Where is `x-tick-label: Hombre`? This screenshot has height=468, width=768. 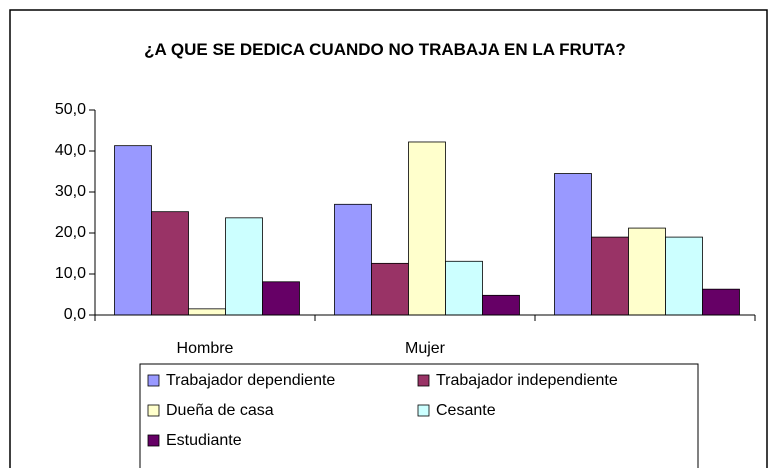 x-tick-label: Hombre is located at coordinates (205, 348).